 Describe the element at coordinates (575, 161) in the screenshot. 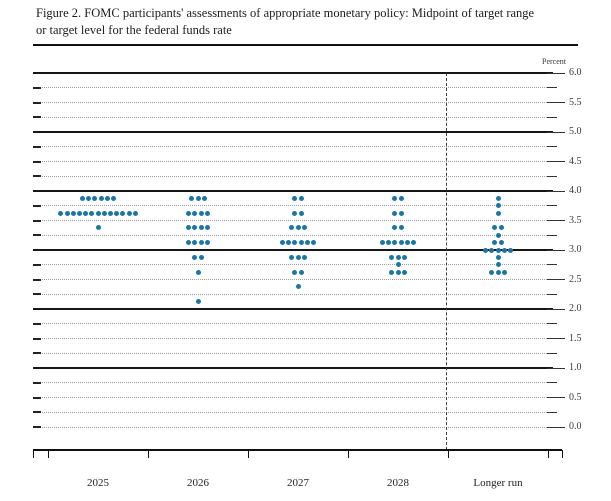

I see `y-axis-label-4.5: 4.5` at that location.